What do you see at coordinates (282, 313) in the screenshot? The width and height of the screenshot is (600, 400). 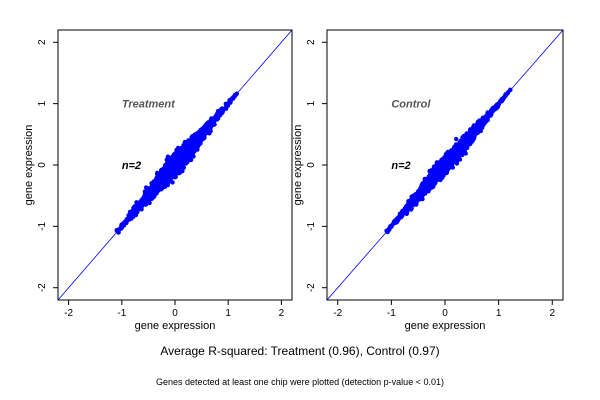 I see `x-tick-label: 2` at bounding box center [282, 313].